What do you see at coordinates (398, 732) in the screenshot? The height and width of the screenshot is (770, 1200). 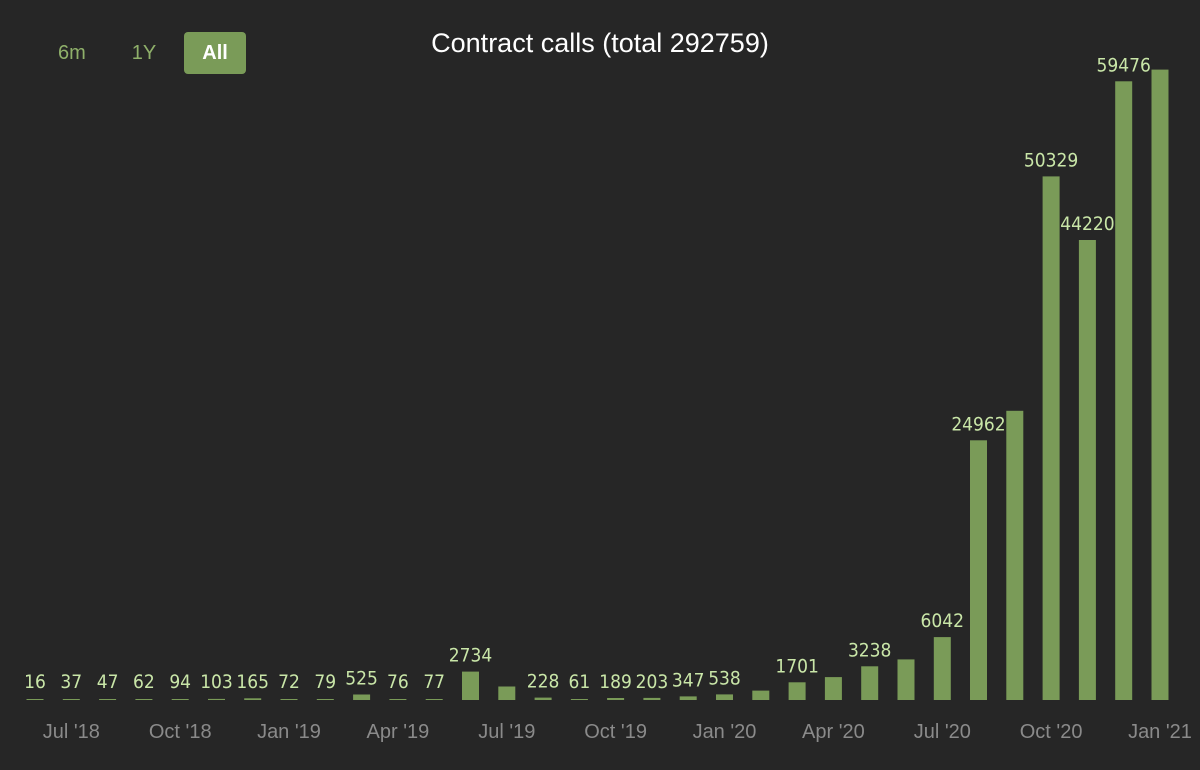 I see `x-tick-label: Apr '19` at bounding box center [398, 732].